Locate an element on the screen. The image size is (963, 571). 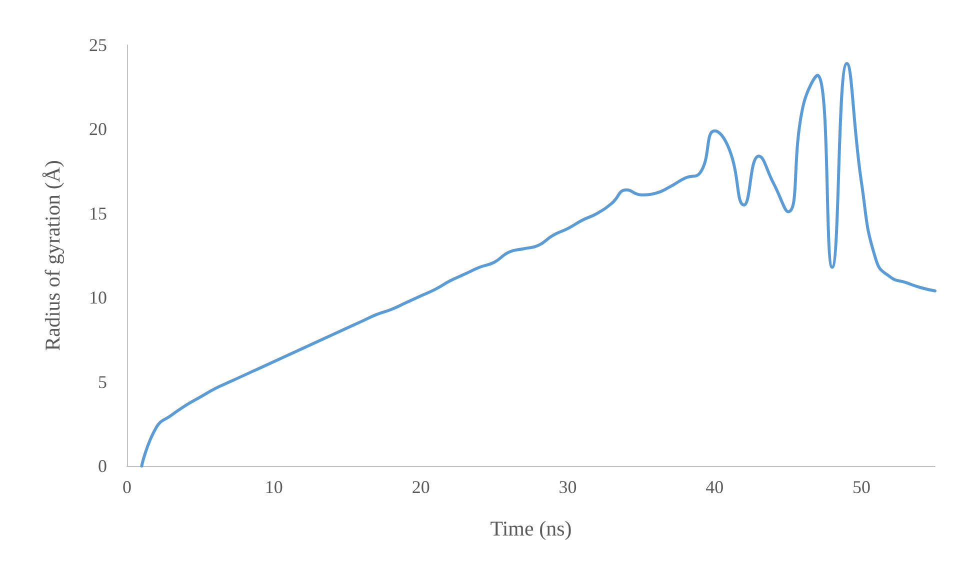
y-tick-label: 20 is located at coordinates (98, 129).